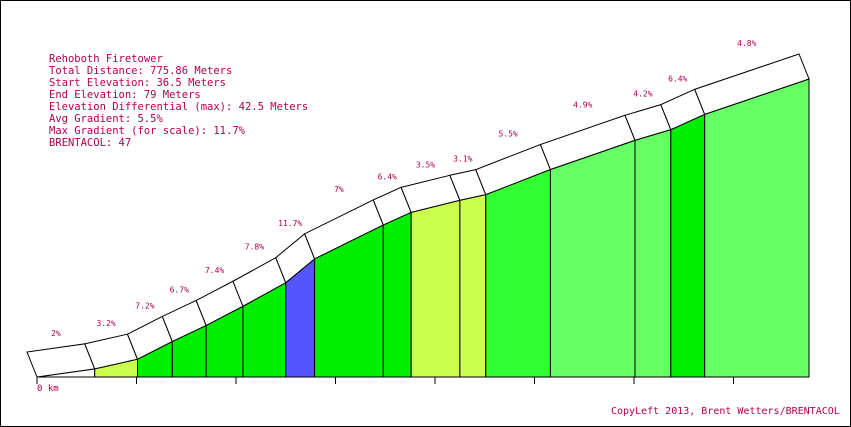  What do you see at coordinates (90, 143) in the screenshot?
I see `brentacol-score: BRENTACOL: 47` at bounding box center [90, 143].